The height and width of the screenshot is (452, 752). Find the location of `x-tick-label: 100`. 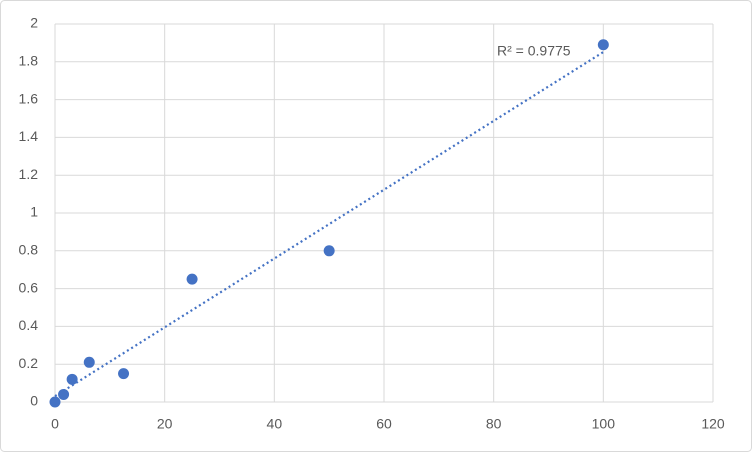

x-tick-label: 100 is located at coordinates (604, 424).